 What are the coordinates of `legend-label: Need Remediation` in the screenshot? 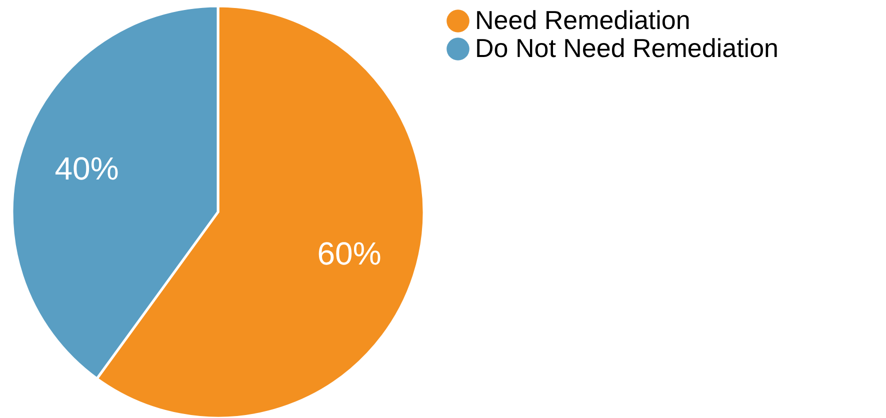 It's located at (582, 20).